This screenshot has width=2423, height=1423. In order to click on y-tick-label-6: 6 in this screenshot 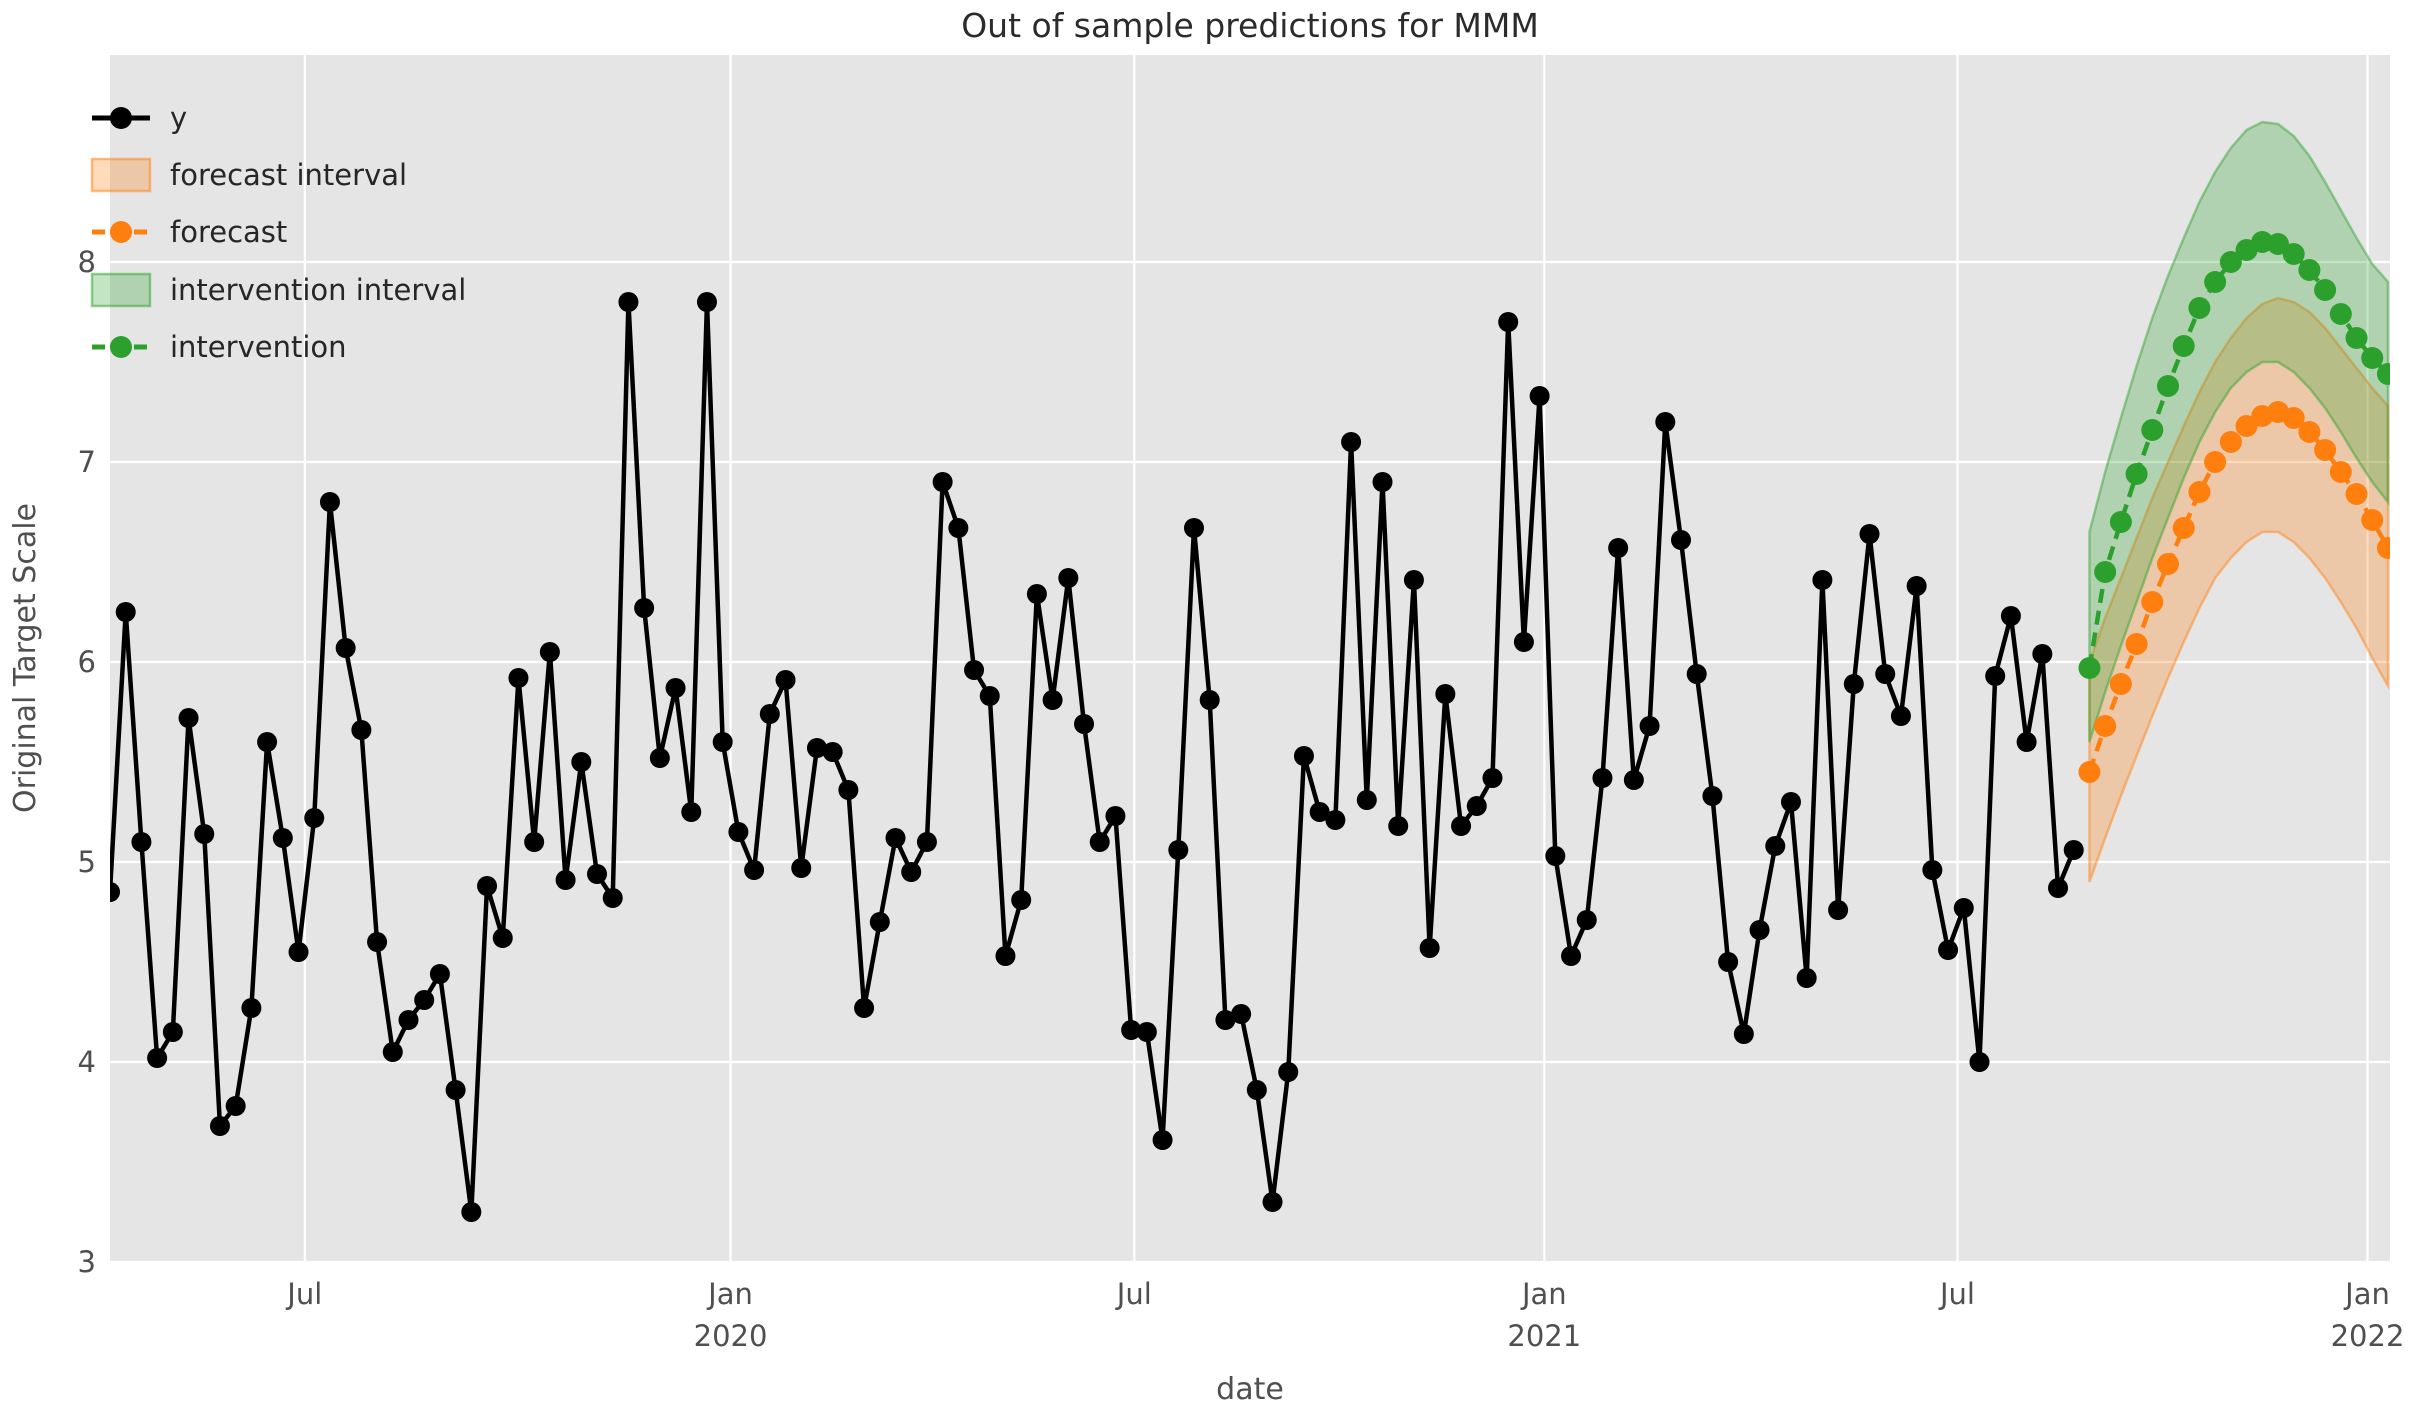, I will do `click(87, 662)`.